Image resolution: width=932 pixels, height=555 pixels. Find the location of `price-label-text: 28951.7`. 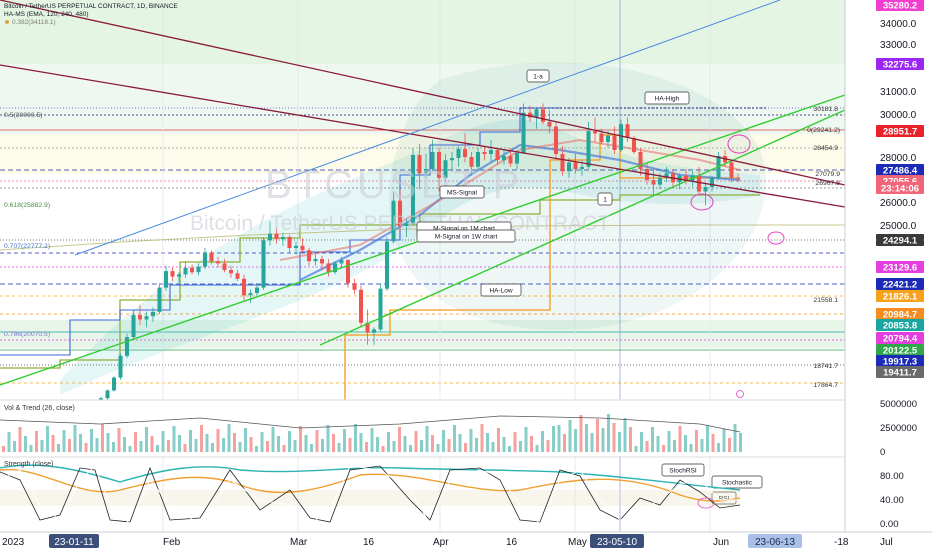

price-label-text: 28951.7 is located at coordinates (900, 132).